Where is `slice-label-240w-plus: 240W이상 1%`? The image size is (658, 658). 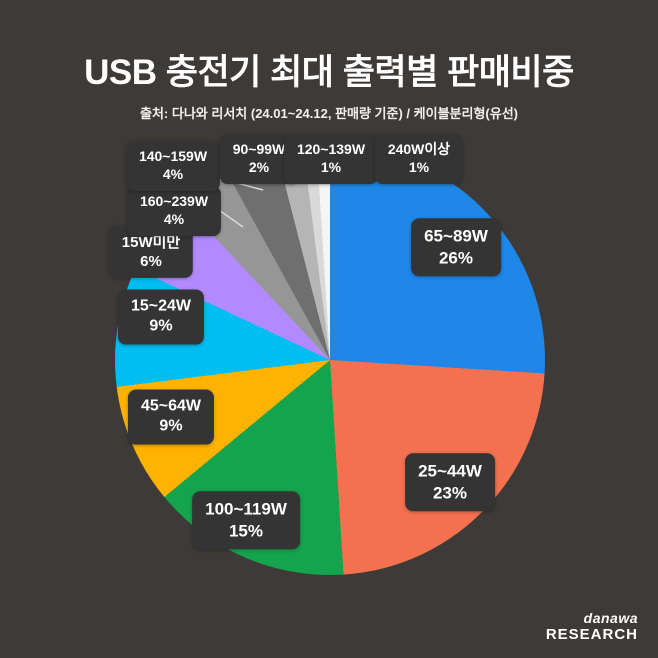
slice-label-240w-plus: 240W이상 1% is located at coordinates (419, 159).